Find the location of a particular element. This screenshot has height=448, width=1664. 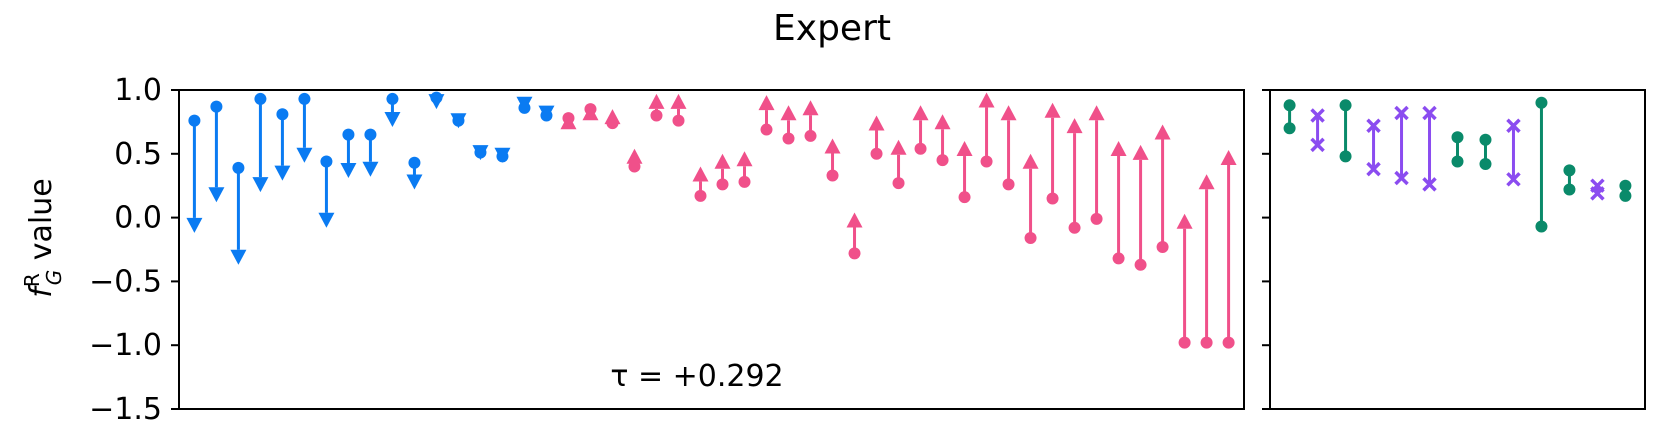

y-axis-label: fRG value is located at coordinates (43, 237).